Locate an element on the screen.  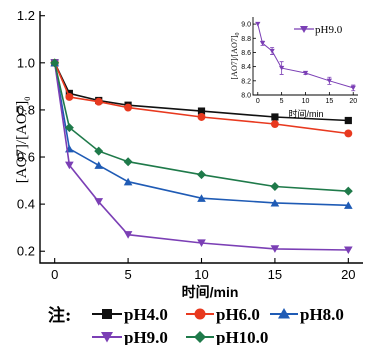
inset-x-ticks: 0 5 10 15 20 is located at coordinates (306, 98).